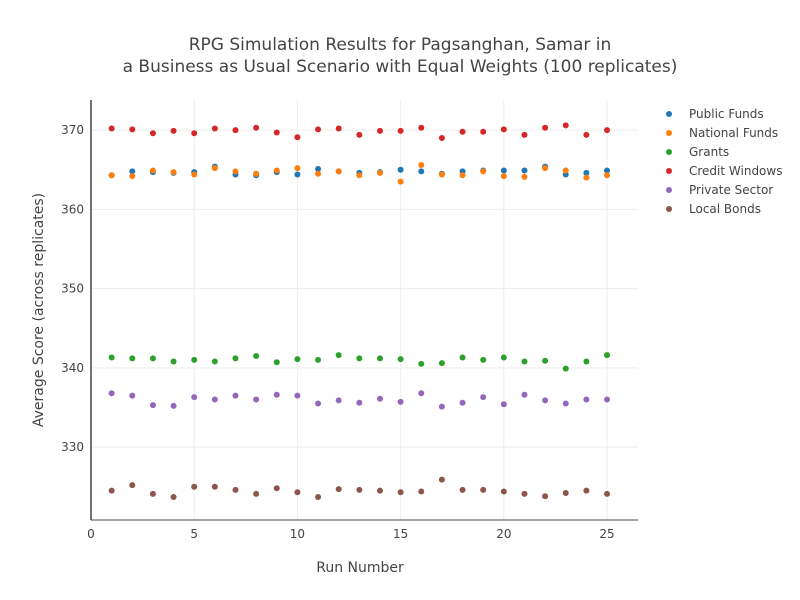  Describe the element at coordinates (725, 209) in the screenshot. I see `legend-label-local-bonds: Local Bonds` at that location.